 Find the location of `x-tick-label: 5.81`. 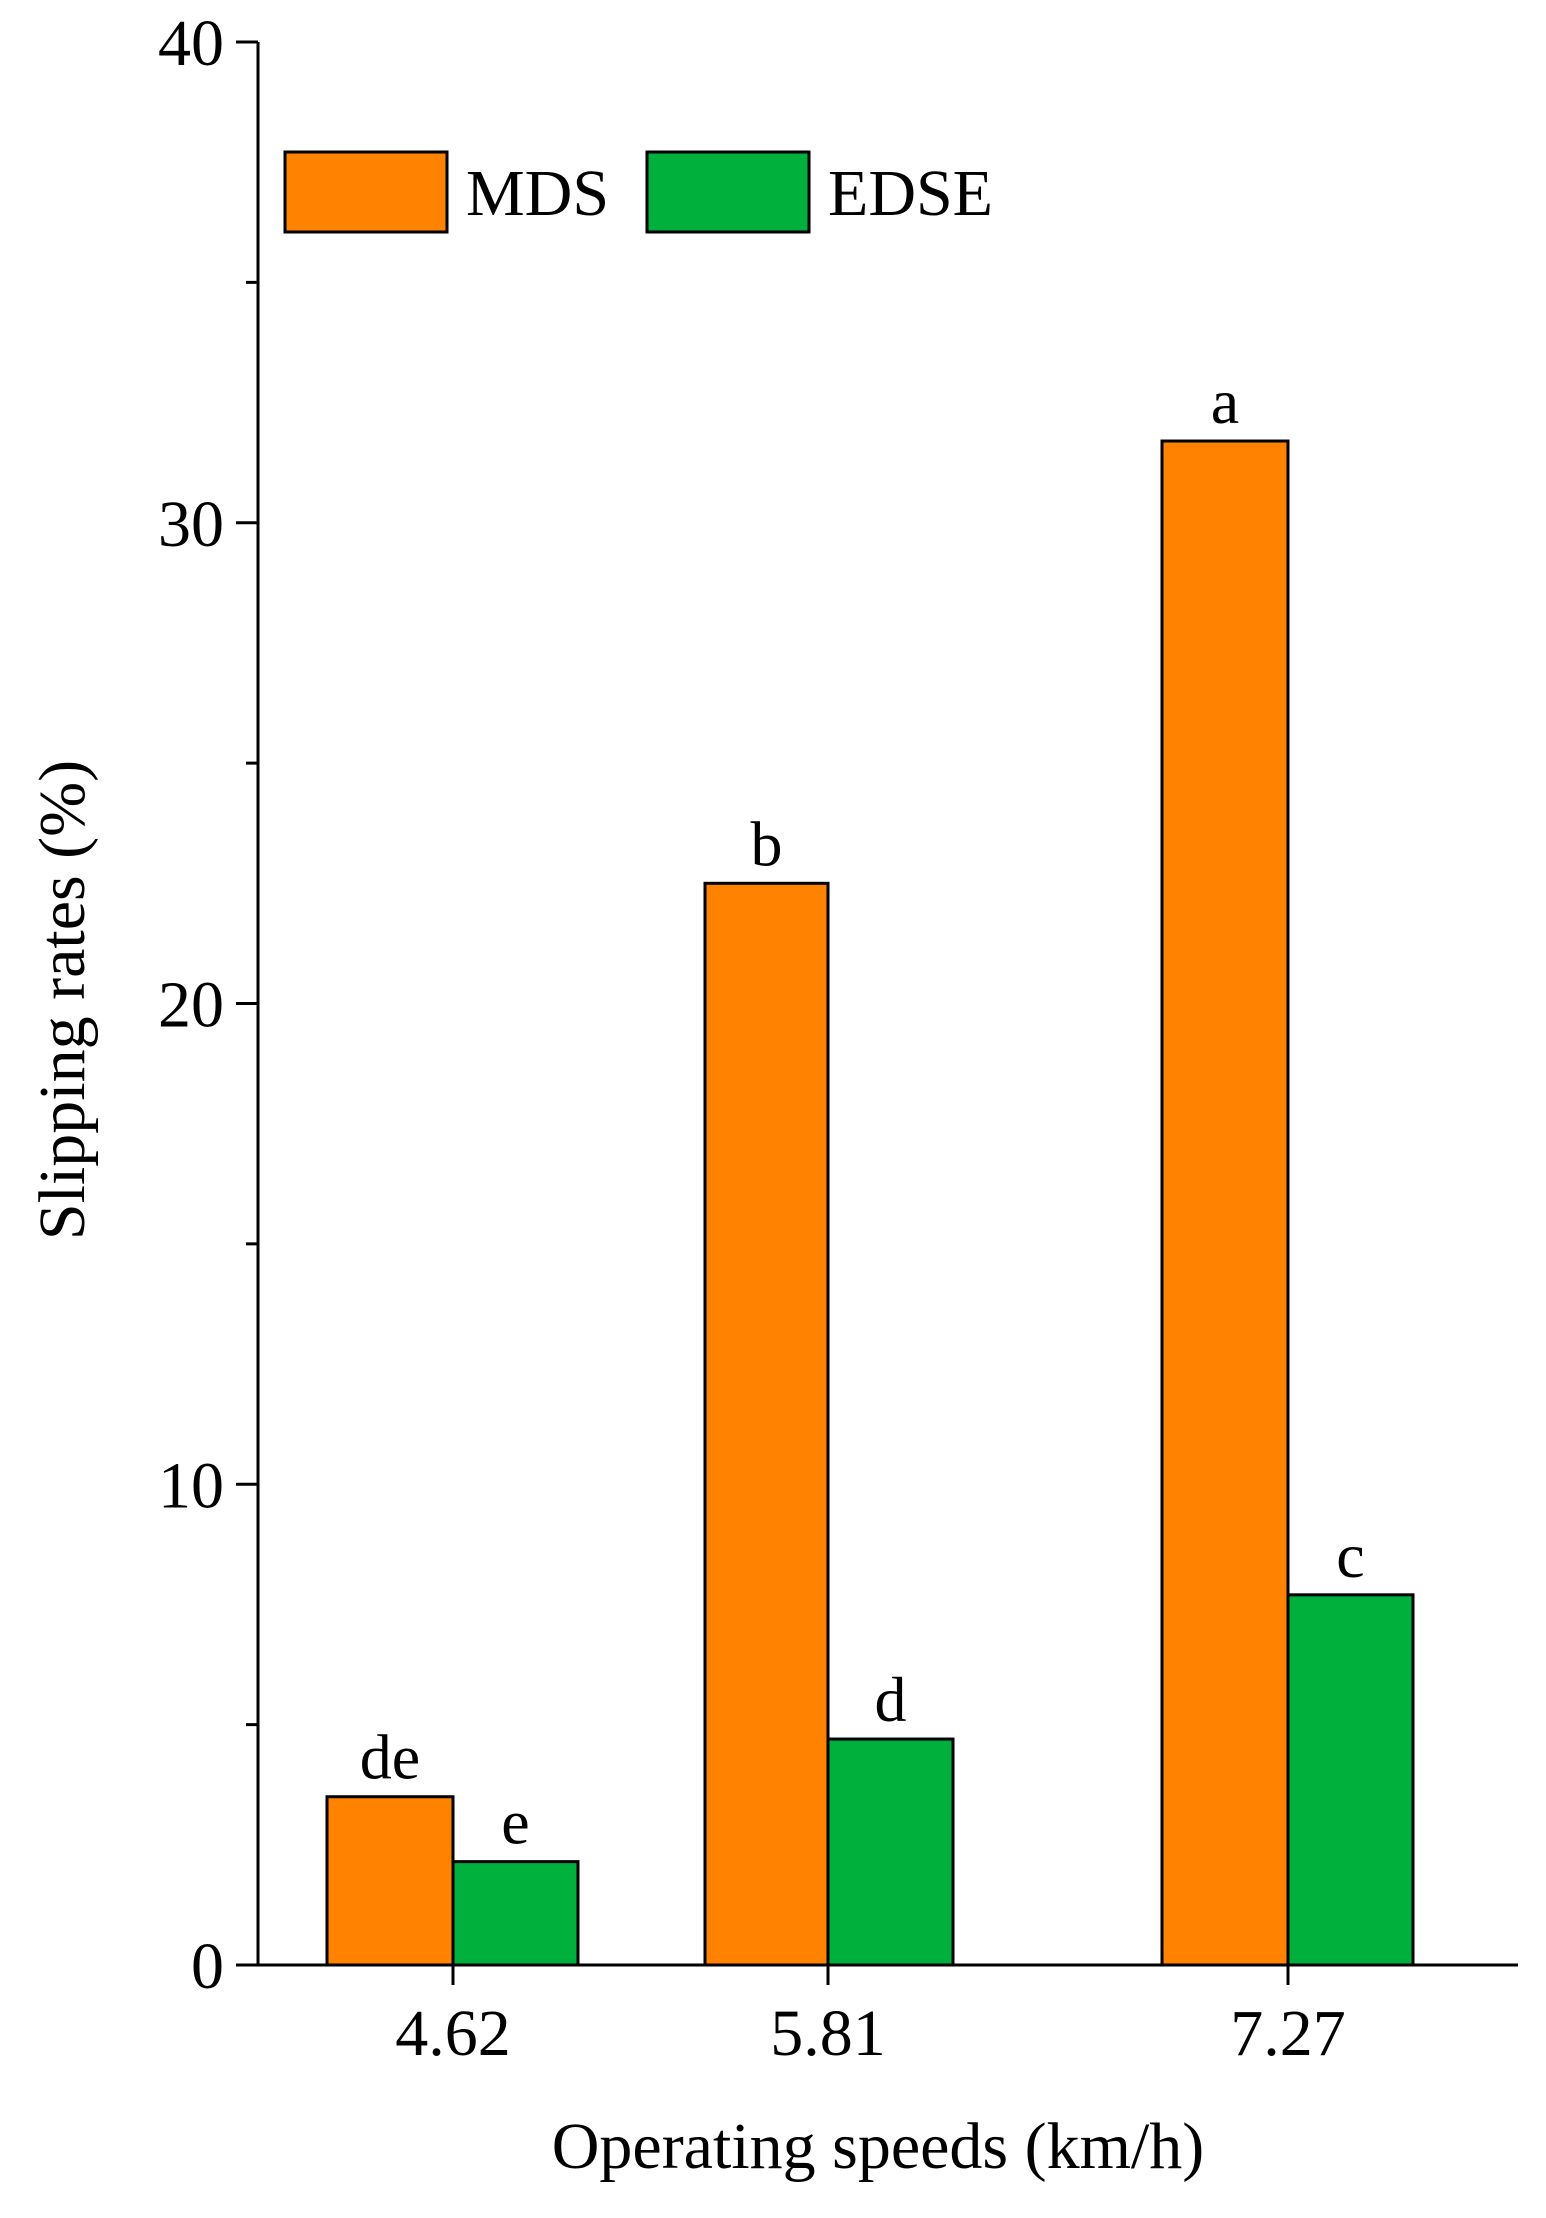

x-tick-label: 5.81 is located at coordinates (828, 2033).